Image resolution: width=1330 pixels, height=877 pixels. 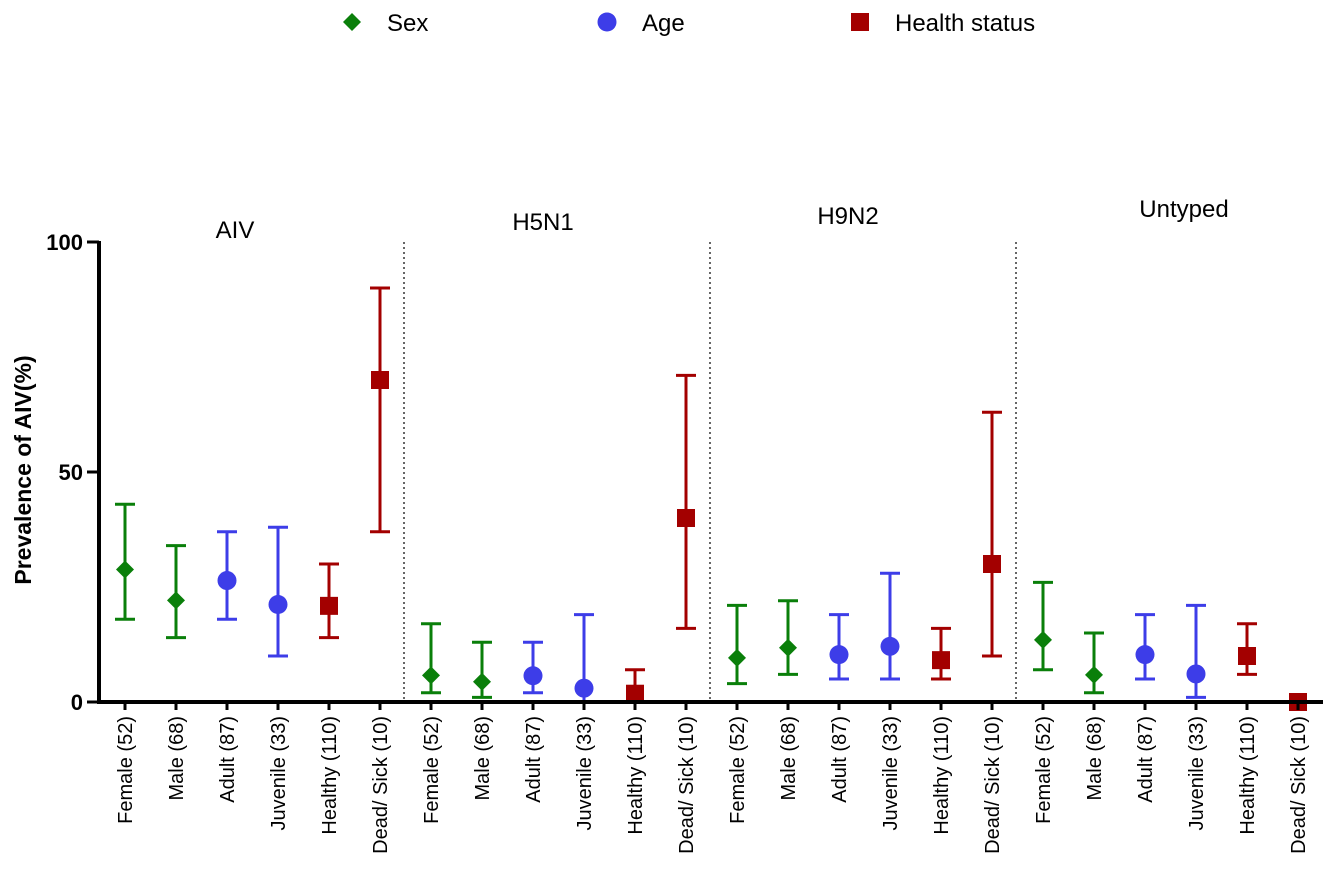 What do you see at coordinates (1146, 759) in the screenshot?
I see `x-tick-label-untyped-adult-87: Adult (87)` at bounding box center [1146, 759].